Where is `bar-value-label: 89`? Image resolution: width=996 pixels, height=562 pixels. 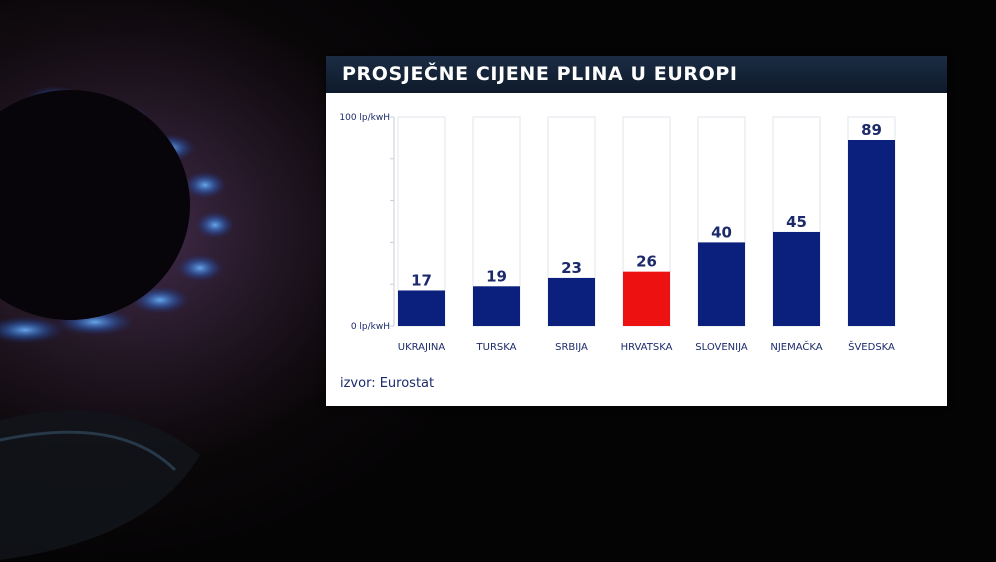 bar-value-label: 89 is located at coordinates (871, 130).